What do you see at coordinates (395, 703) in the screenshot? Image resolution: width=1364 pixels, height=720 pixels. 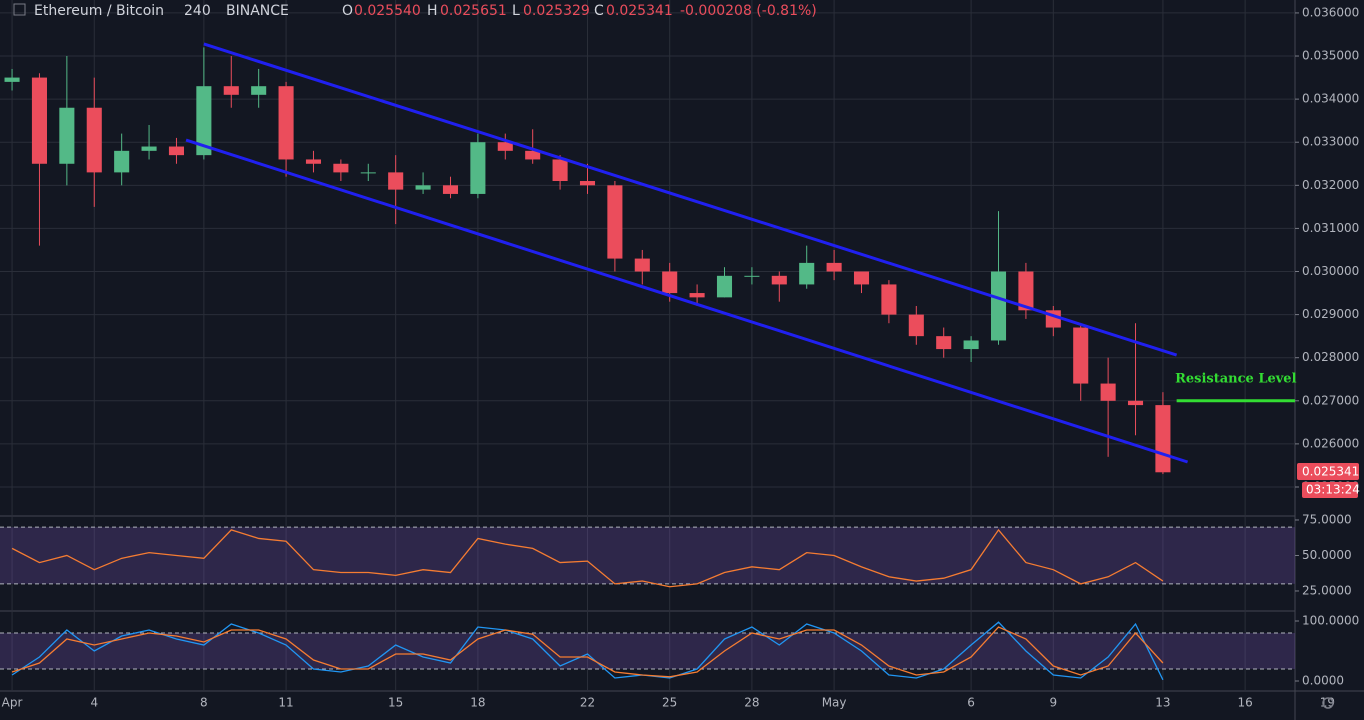 I see `x-tick-label: 15` at bounding box center [395, 703].